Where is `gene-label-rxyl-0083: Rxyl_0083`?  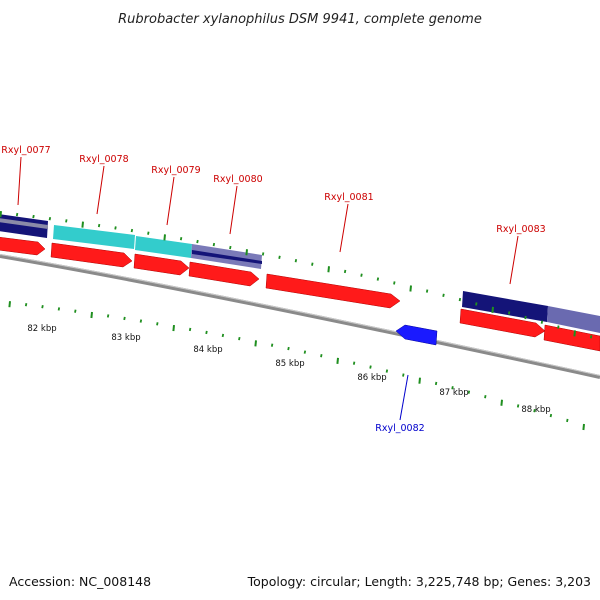
gene-label-rxyl-0083: Rxyl_0083 is located at coordinates (520, 229).